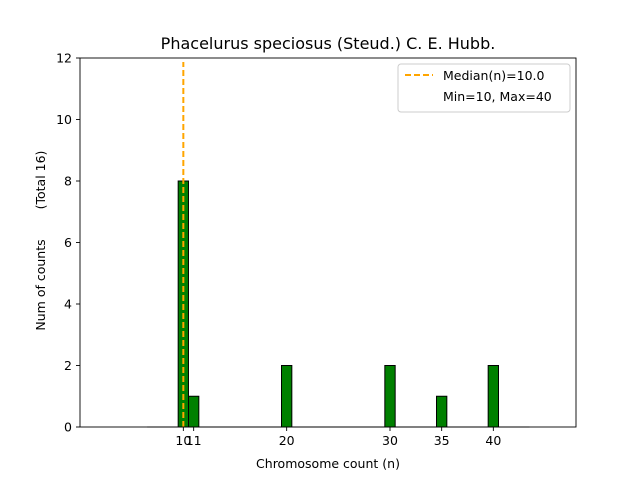  What do you see at coordinates (328, 463) in the screenshot?
I see `x-axis-label: Chromosome count (n)` at bounding box center [328, 463].